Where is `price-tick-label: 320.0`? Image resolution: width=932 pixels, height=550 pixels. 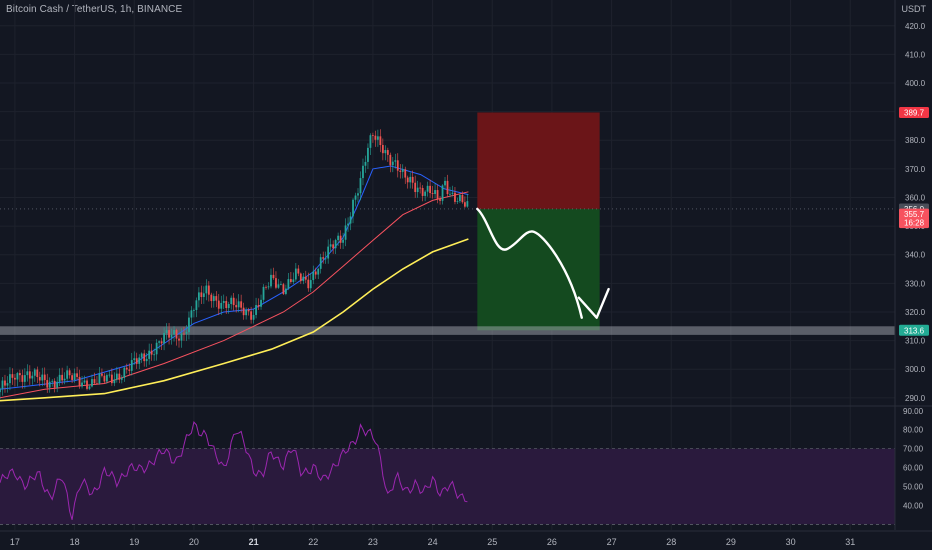 price-tick-label: 320.0 is located at coordinates (915, 312).